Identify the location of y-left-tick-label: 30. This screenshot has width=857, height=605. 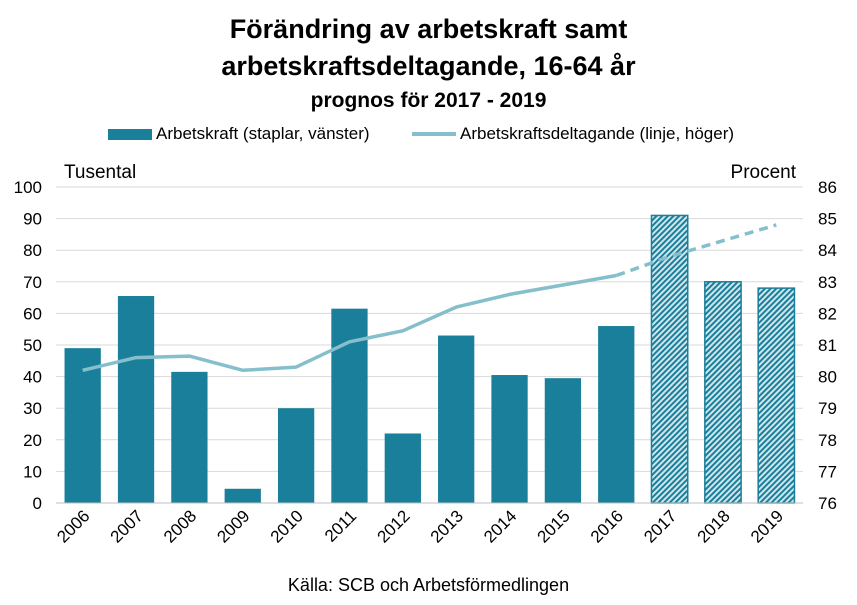
(32, 408).